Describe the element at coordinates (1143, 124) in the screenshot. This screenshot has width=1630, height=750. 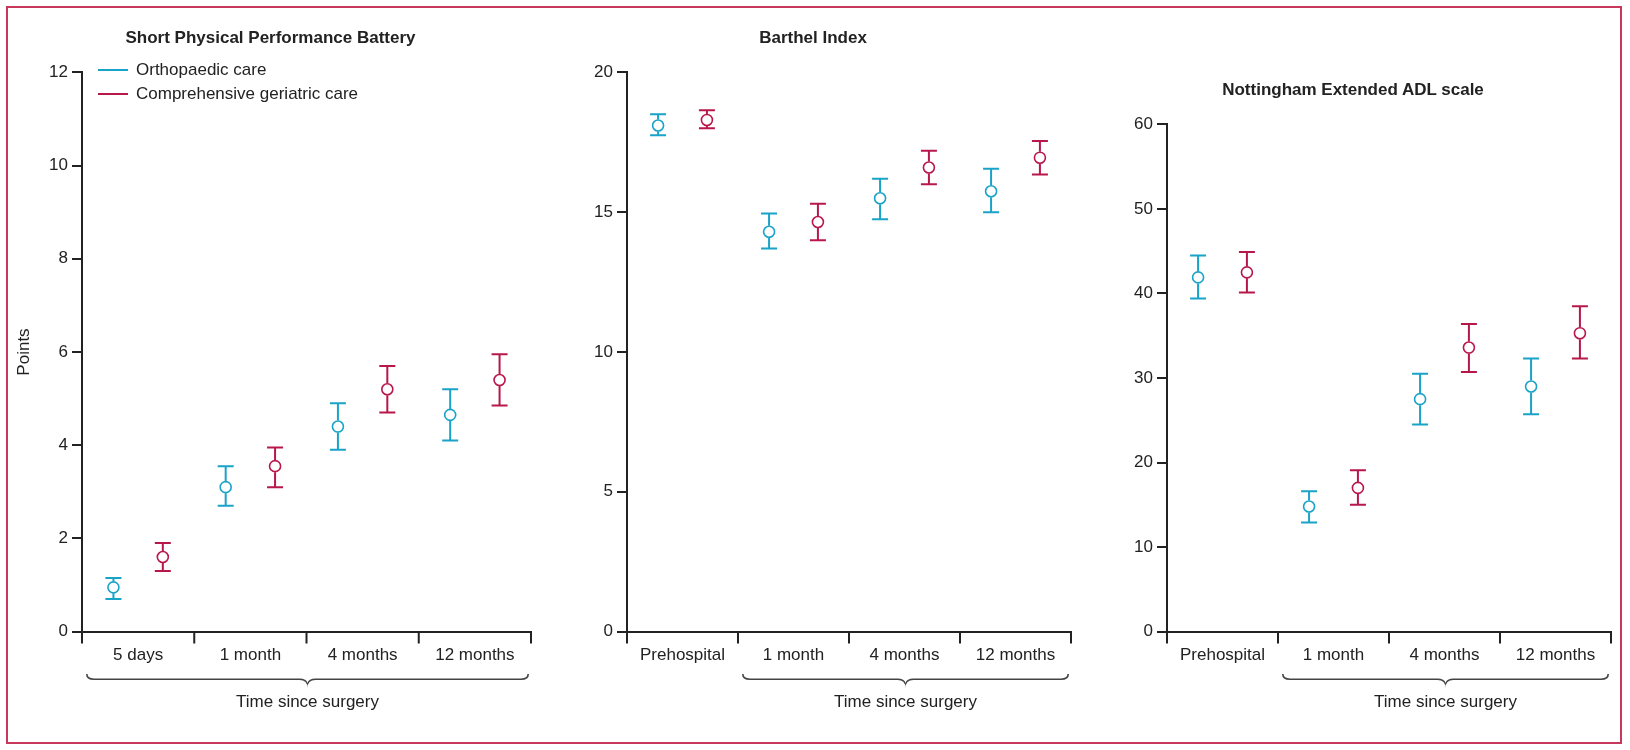
I see `y-tick-label: 60` at that location.